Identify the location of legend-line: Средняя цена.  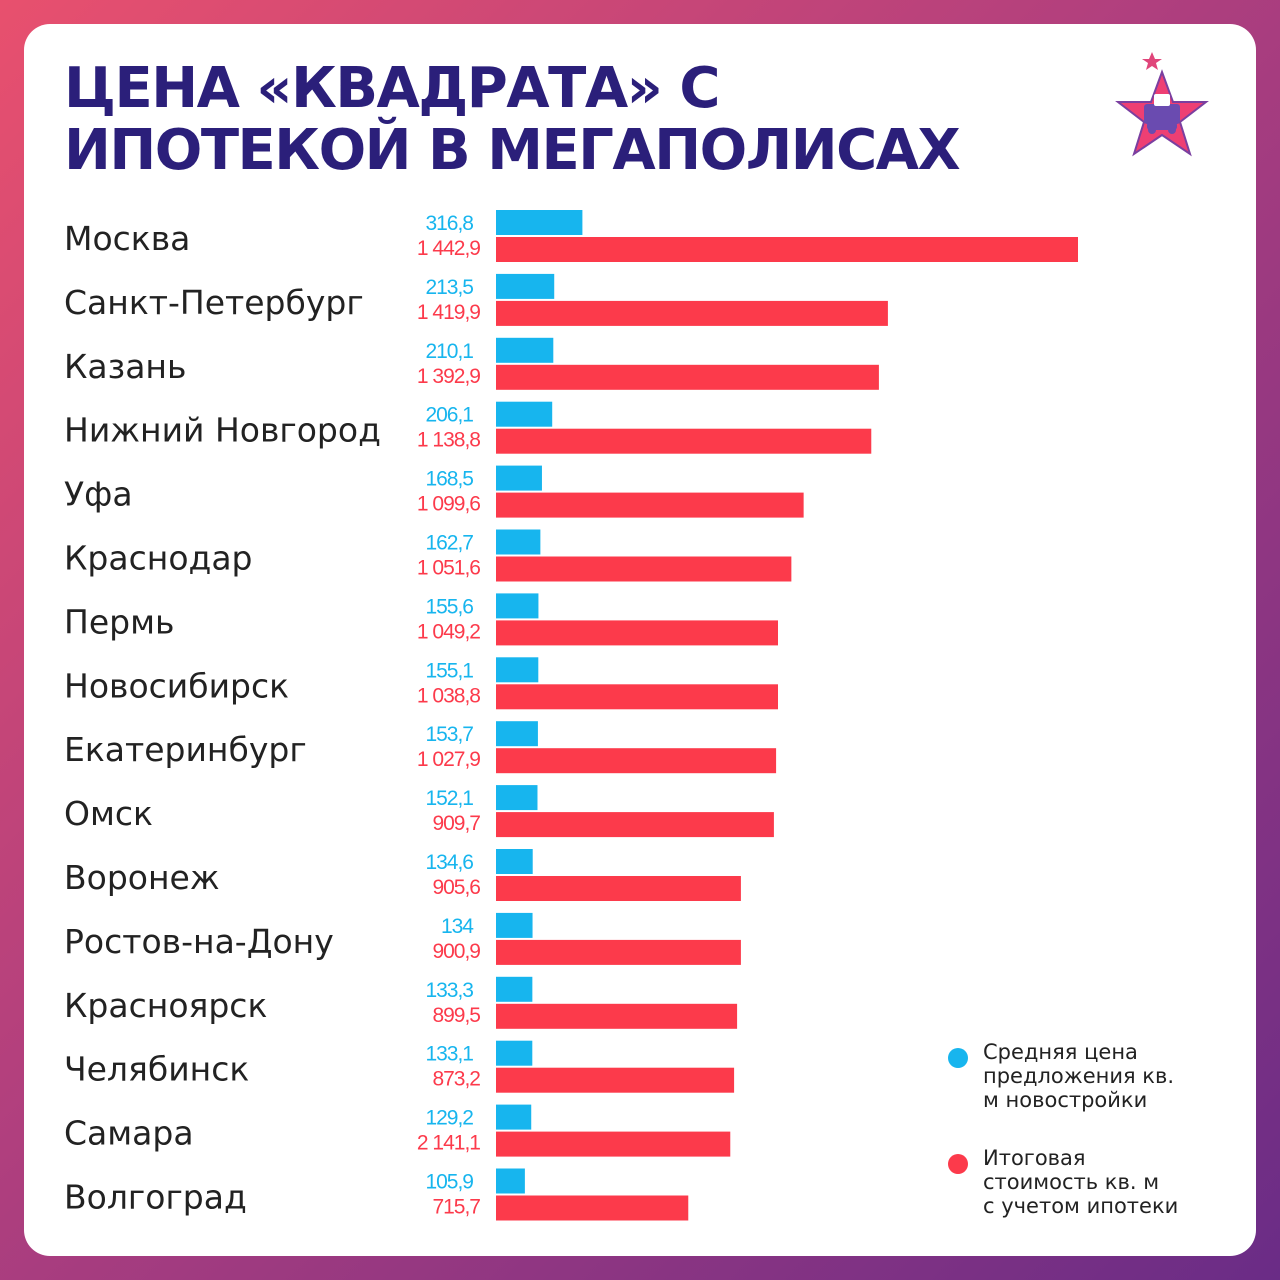
(1060, 1052).